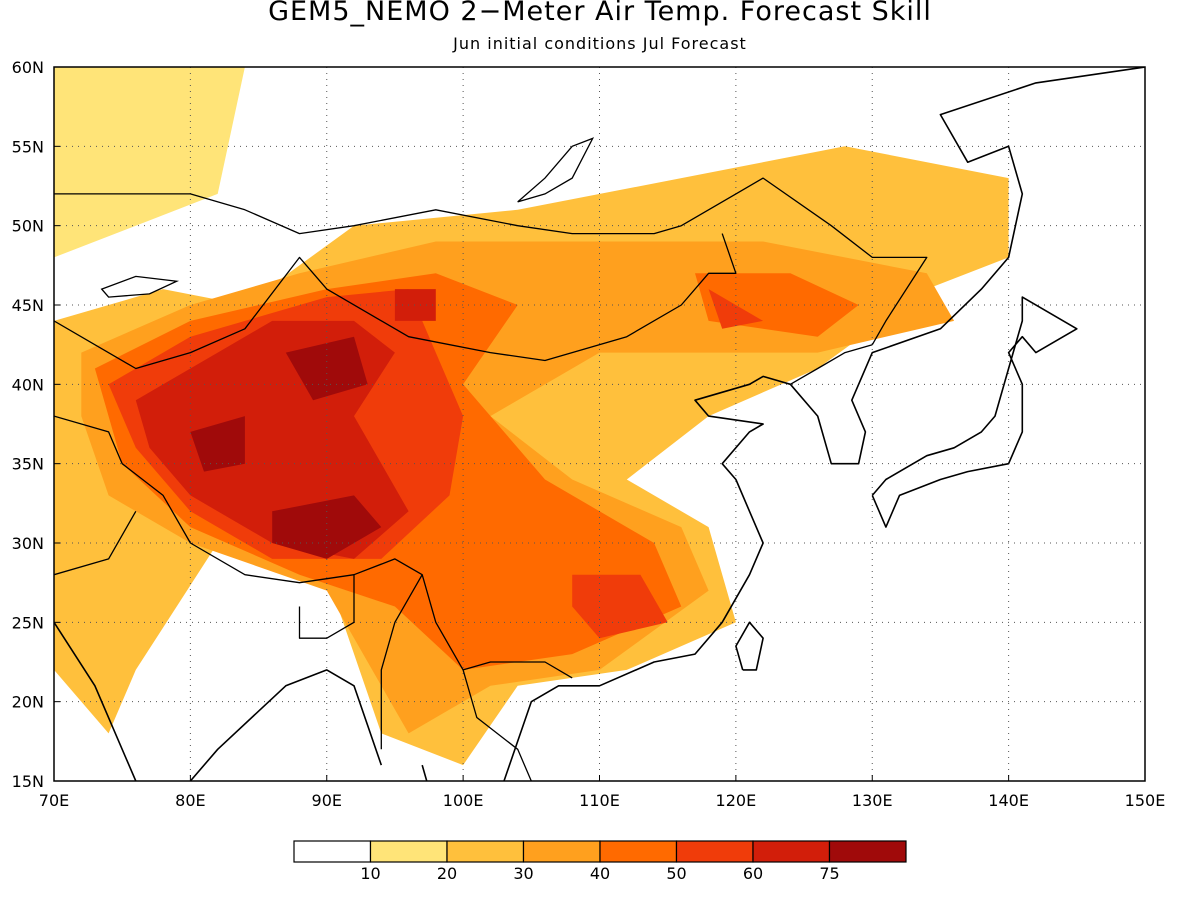  Describe the element at coordinates (753, 873) in the screenshot. I see `colorbar-label: 60` at that location.